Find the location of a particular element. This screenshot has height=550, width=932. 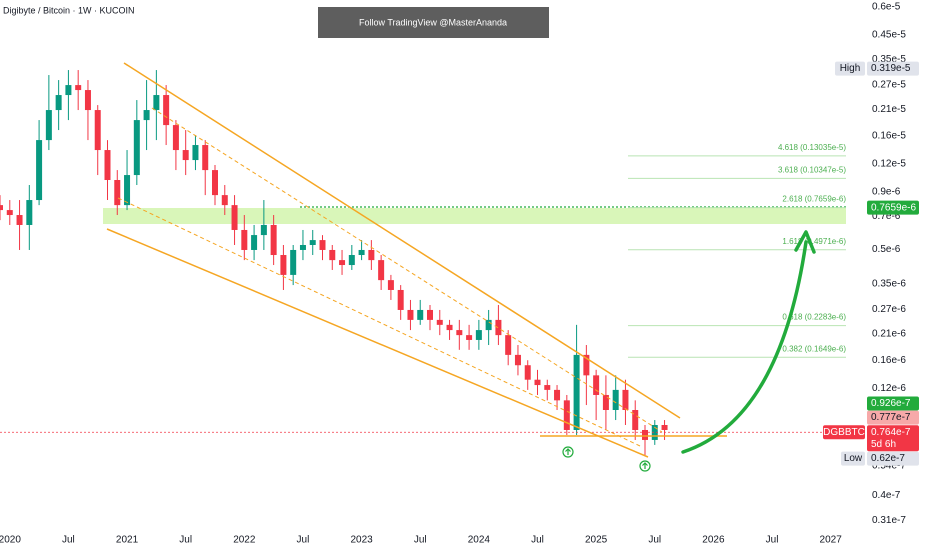

y-tick-label: 0.9e-6 is located at coordinates (886, 192).